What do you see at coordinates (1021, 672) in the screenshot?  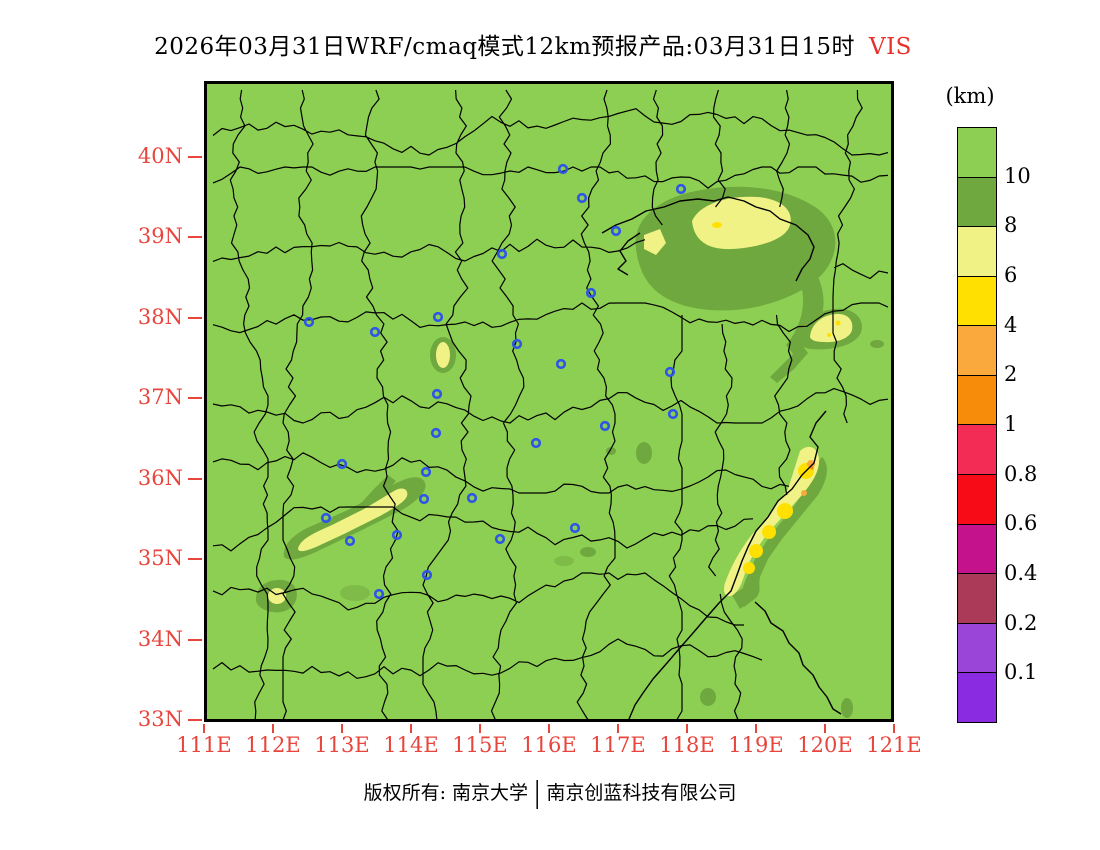 I see `colorbar-tick-label: 0.1` at bounding box center [1021, 672].